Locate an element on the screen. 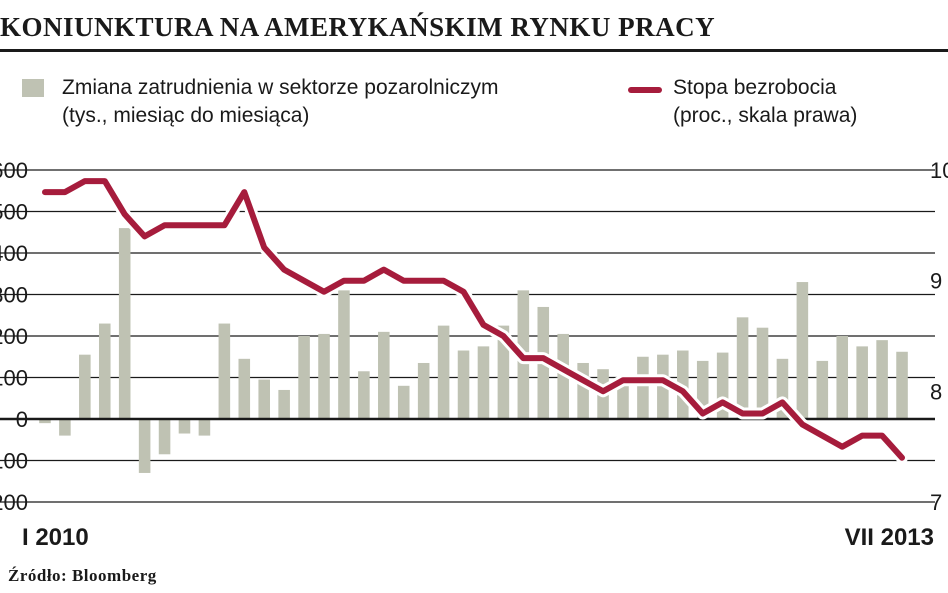  left-tick-label: 200 is located at coordinates (14, 336).